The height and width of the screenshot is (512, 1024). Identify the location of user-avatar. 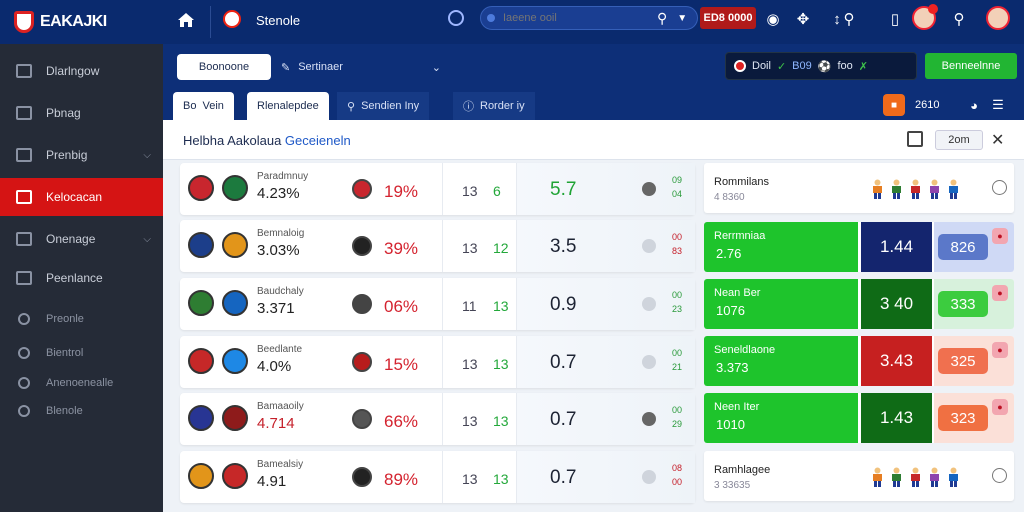
(998, 18).